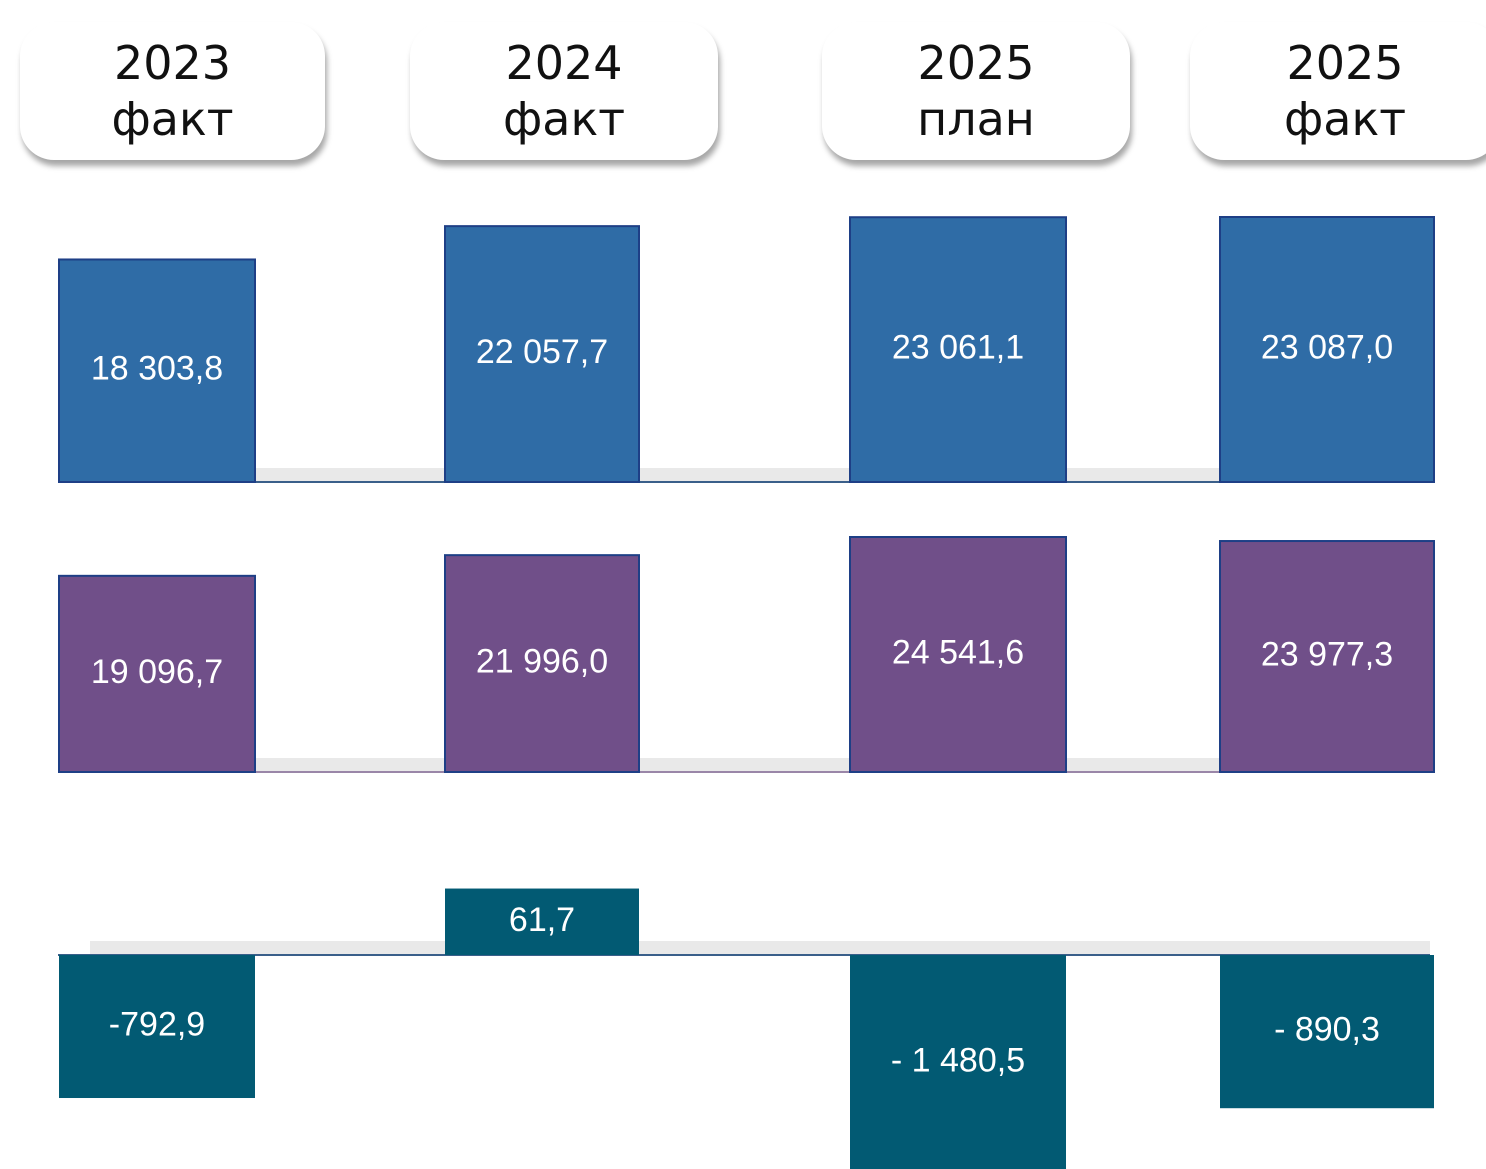 This screenshot has height=1169, width=1486. I want to click on value-label: - 1 480,5, so click(958, 1060).